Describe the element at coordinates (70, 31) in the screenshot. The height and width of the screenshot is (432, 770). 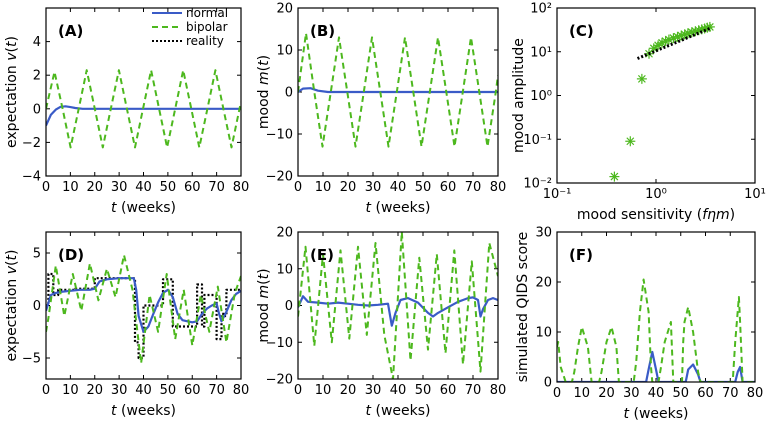
I see `panel-label: (A)` at that location.